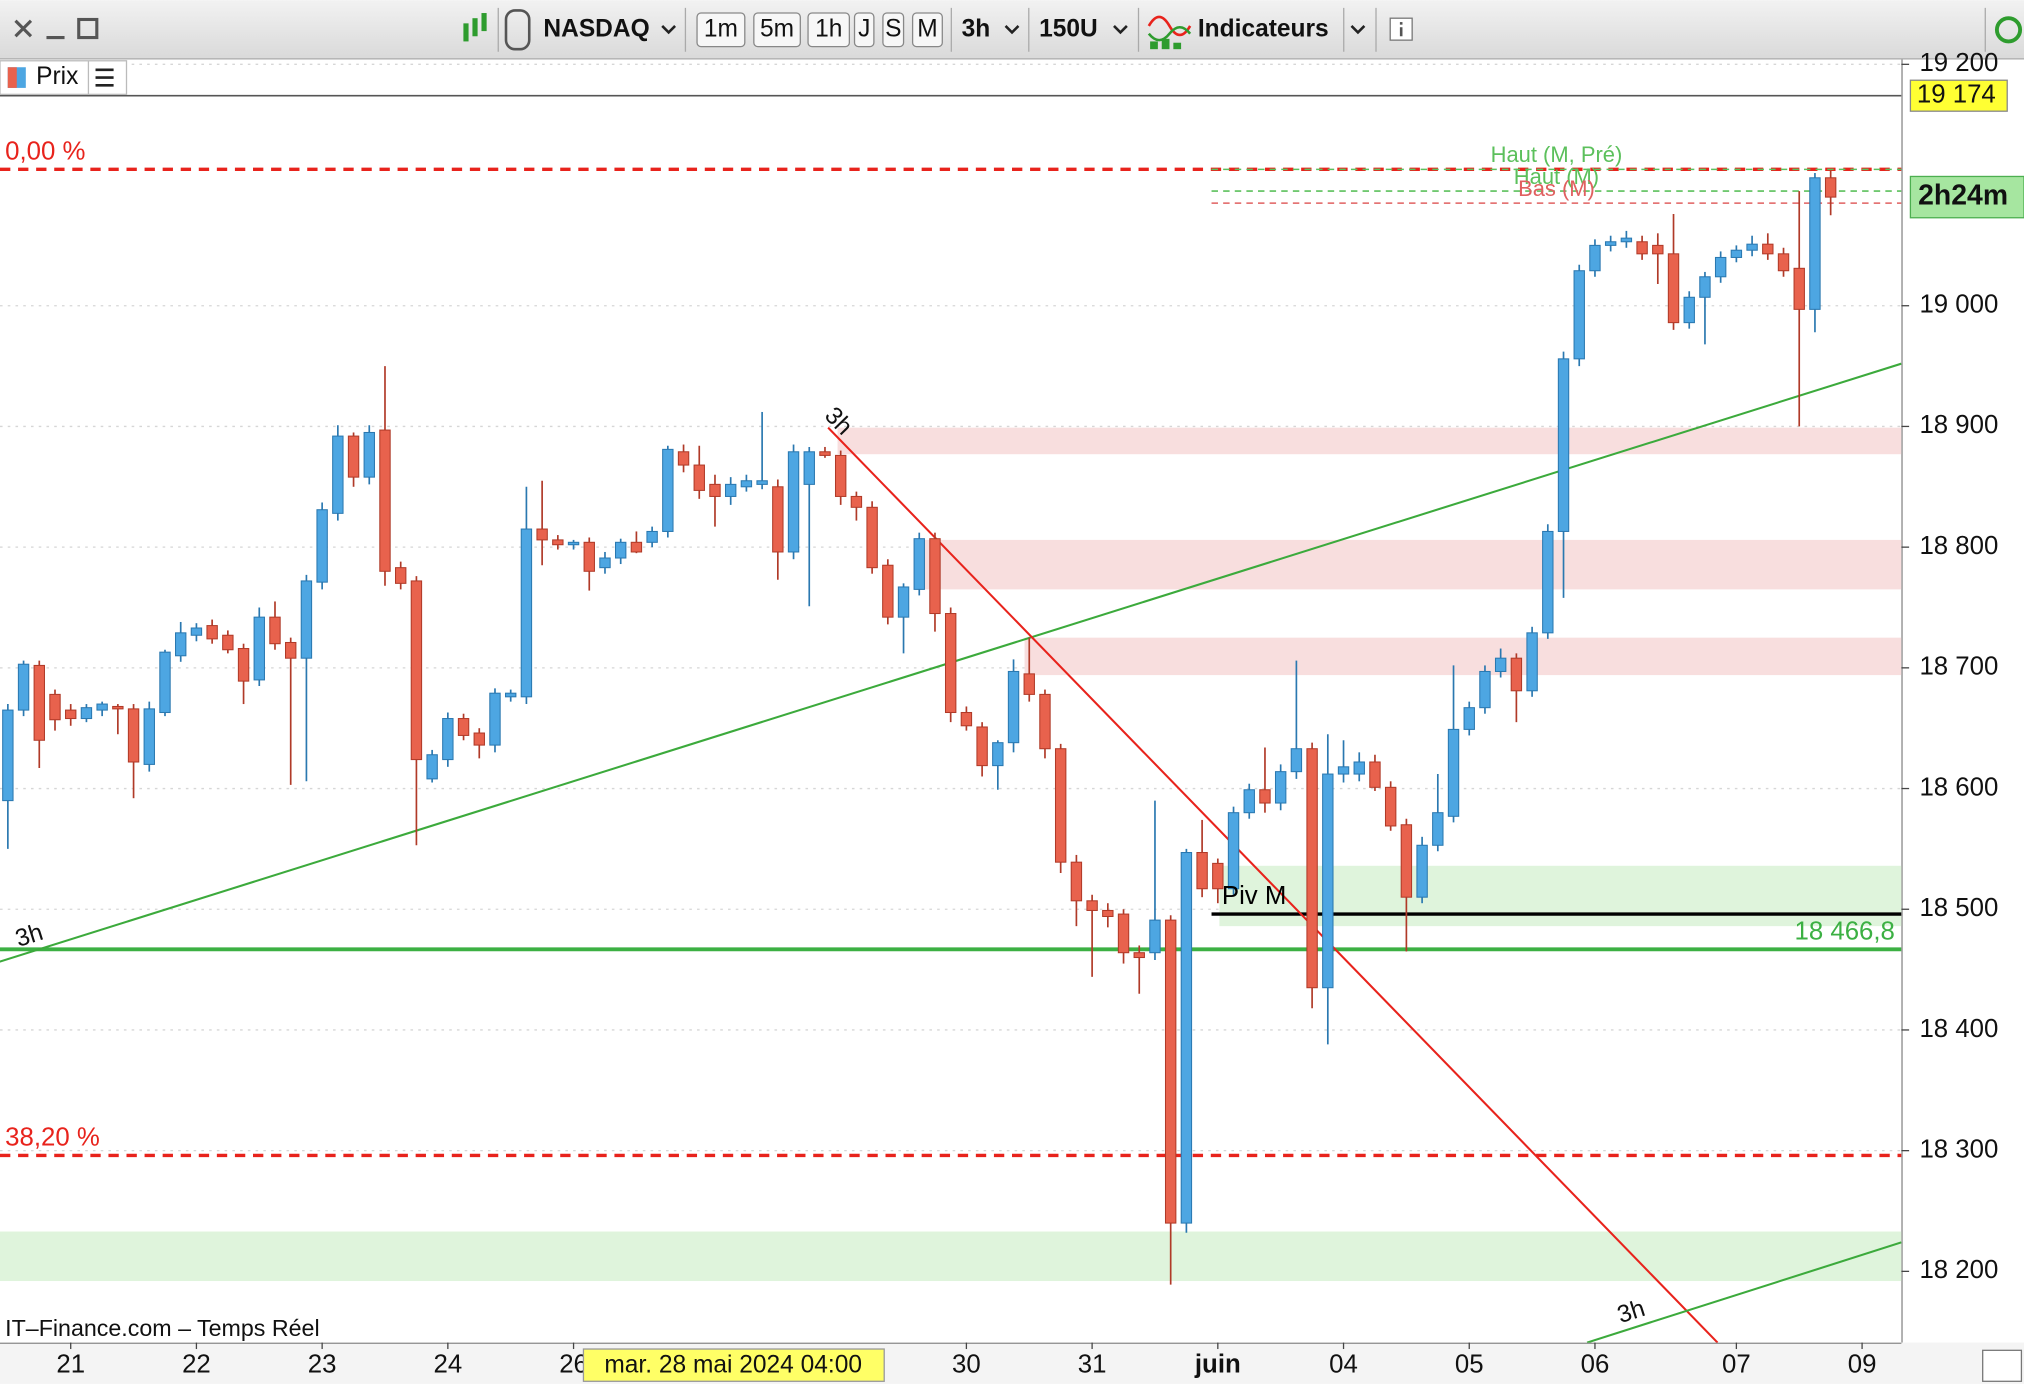 The width and height of the screenshot is (2024, 1384). I want to click on timeframe-label: J, so click(864, 28).